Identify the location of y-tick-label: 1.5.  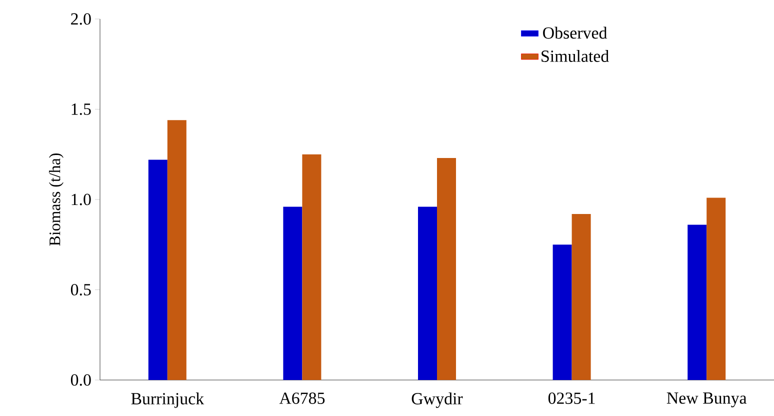
(81, 109).